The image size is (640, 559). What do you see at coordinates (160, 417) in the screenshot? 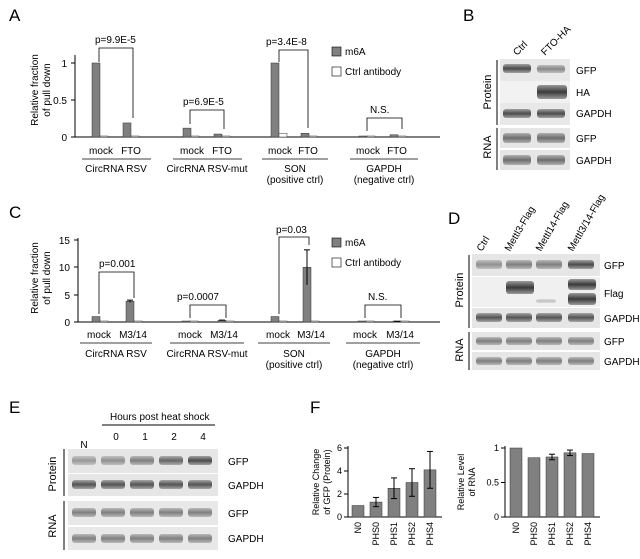
I see `heat-shock-header: Hours post heat shock` at bounding box center [160, 417].